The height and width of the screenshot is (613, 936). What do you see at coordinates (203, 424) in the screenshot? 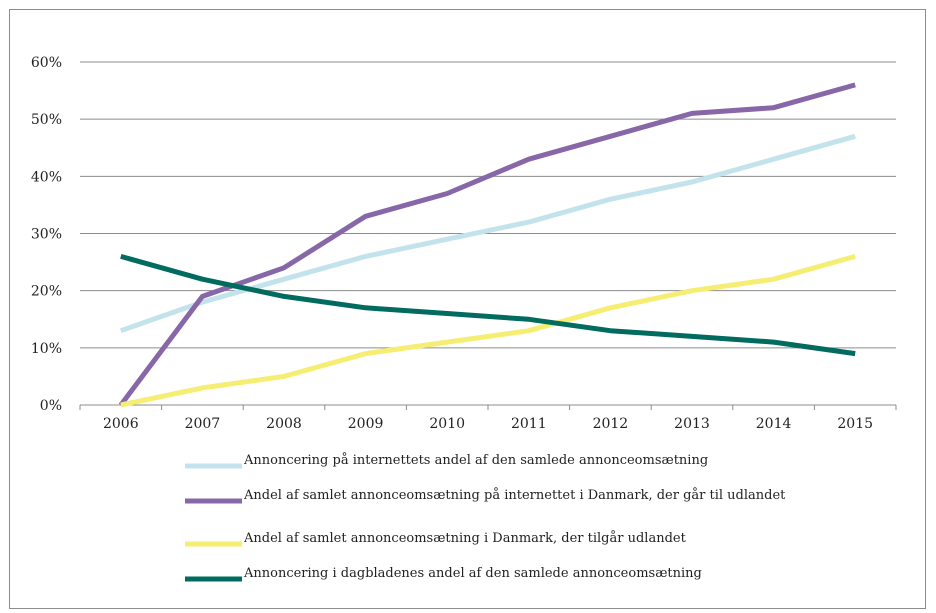
I see `x-tick-label: 2007` at bounding box center [203, 424].